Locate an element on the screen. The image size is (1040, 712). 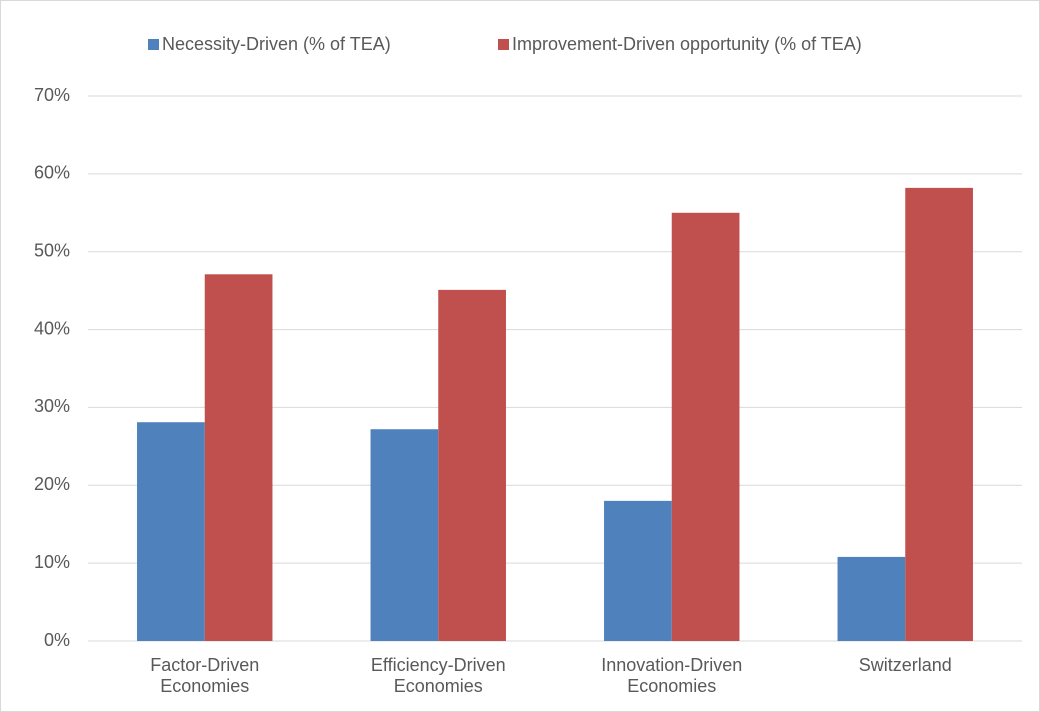
y-tick-label: 40% is located at coordinates (52, 328).